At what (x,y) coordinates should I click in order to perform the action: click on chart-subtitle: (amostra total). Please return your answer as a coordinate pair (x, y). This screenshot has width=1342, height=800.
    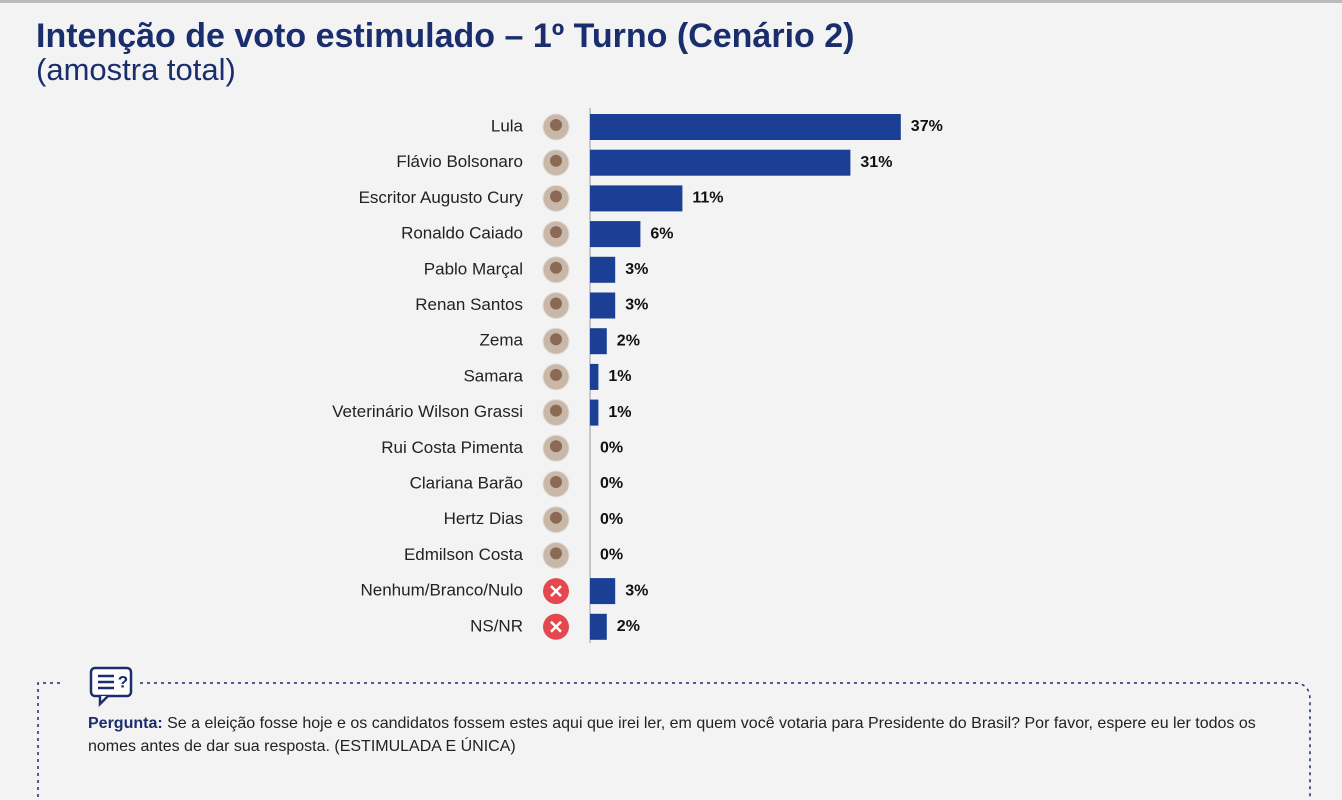
    Looking at the image, I should click on (136, 69).